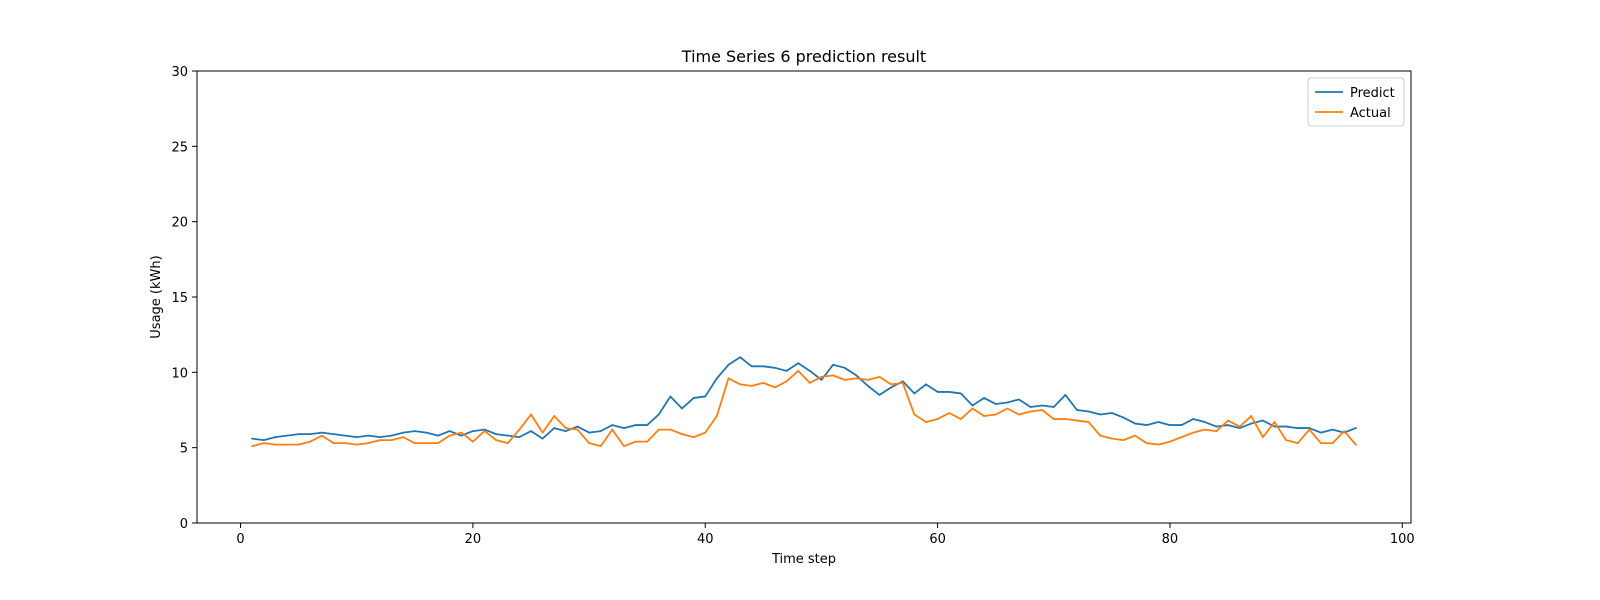 The image size is (1600, 600). Describe the element at coordinates (804, 408) in the screenshot. I see `series-line-actual` at that location.